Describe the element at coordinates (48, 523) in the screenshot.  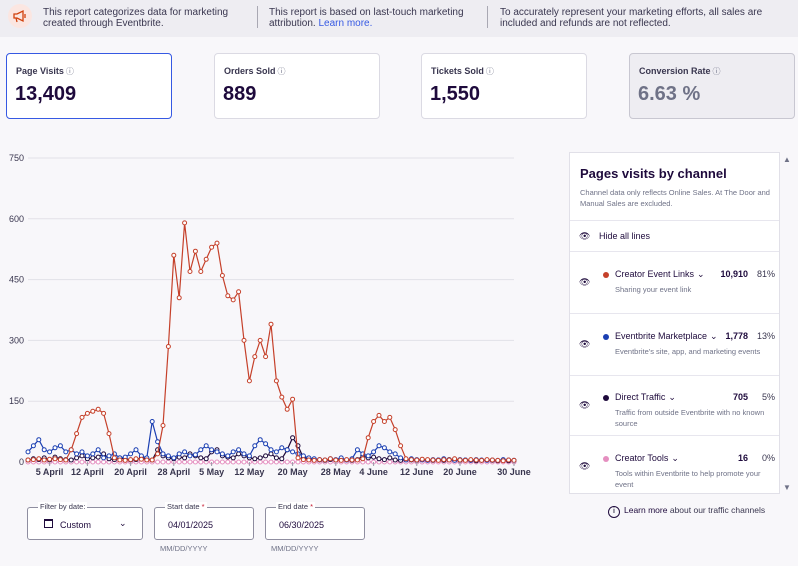
I see `calendar-icon` at that location.